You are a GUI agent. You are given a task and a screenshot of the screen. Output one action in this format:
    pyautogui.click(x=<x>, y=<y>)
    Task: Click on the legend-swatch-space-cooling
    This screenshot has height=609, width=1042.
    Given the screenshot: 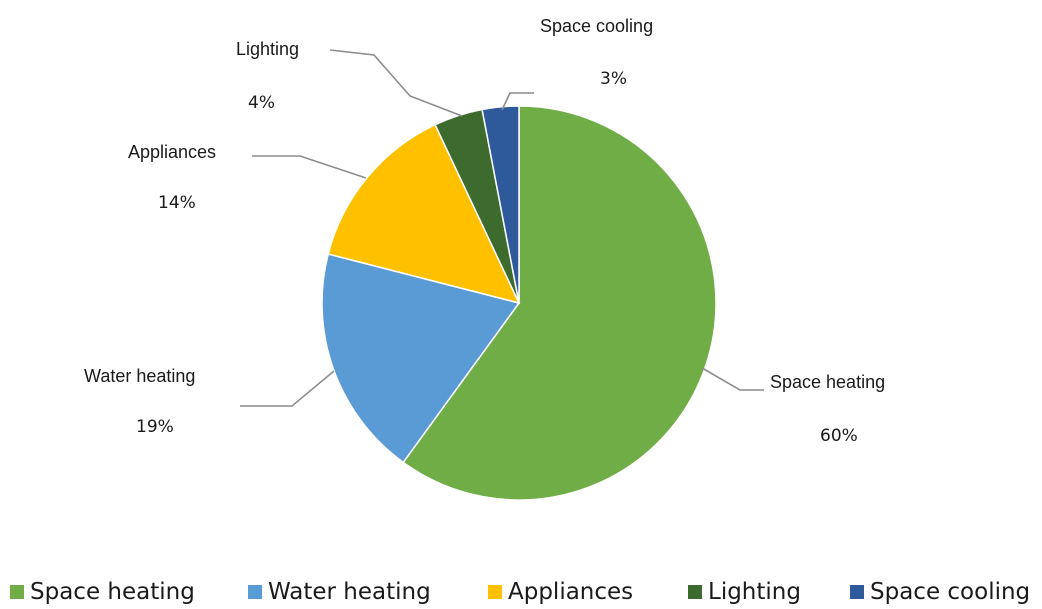 What is the action you would take?
    pyautogui.click(x=857, y=592)
    